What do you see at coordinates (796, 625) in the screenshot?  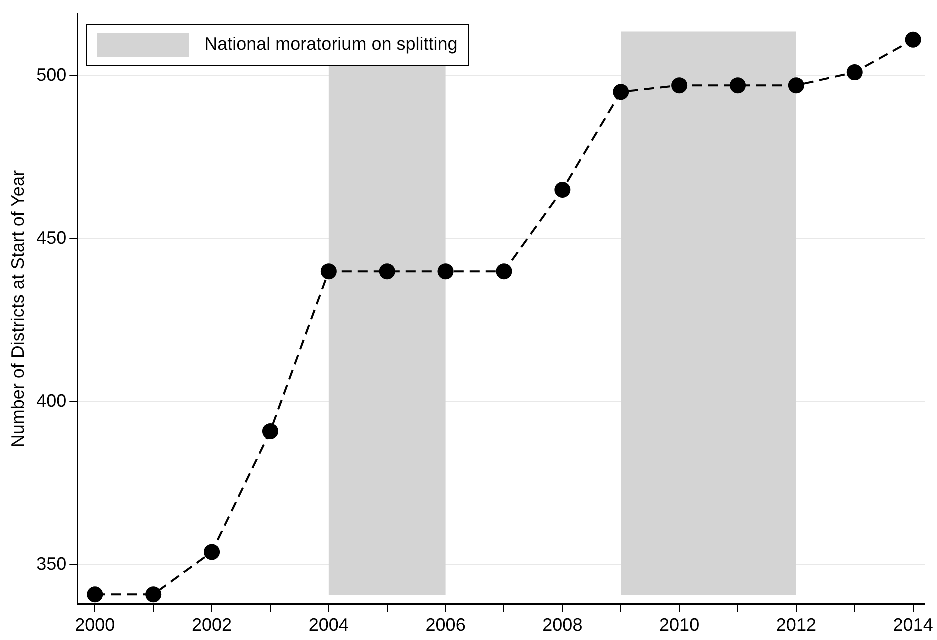 I see `x-tick-label: 2012` at bounding box center [796, 625].